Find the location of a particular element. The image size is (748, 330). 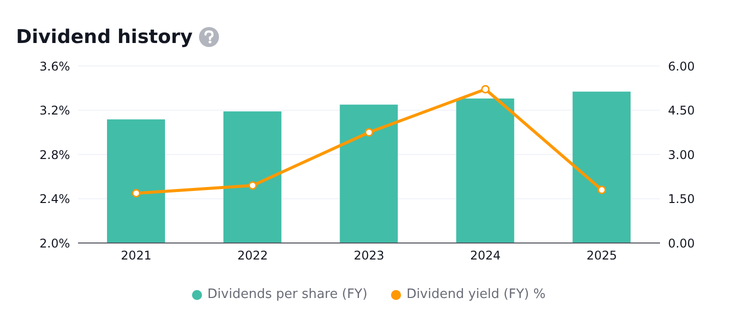

y2-tick-label: 6.00 is located at coordinates (681, 66).